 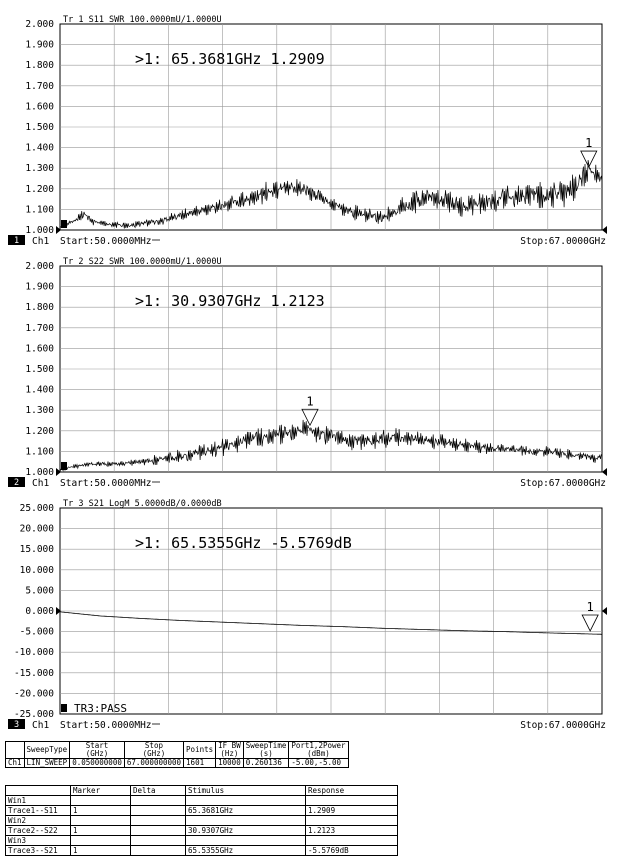 I want to click on marker-row: Trace3--S21 1 65.5355GHz -5.5769dB, so click(x=201, y=850).